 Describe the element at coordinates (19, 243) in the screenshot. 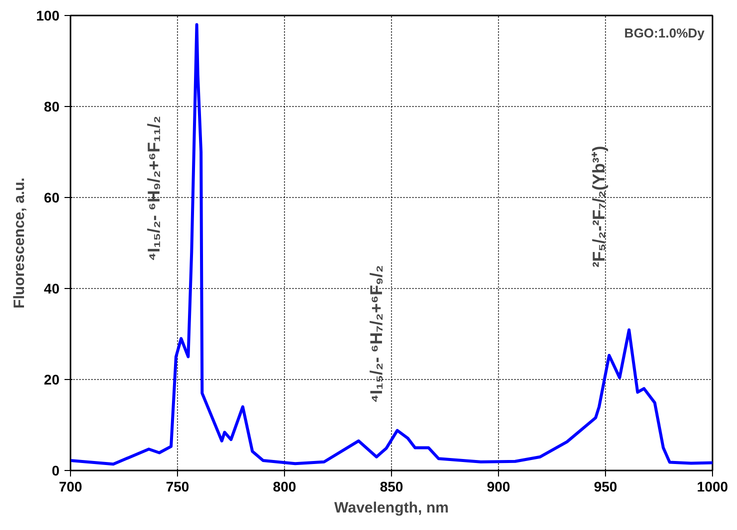

I see `y-axis-title: Fluorescence, a.u.` at that location.